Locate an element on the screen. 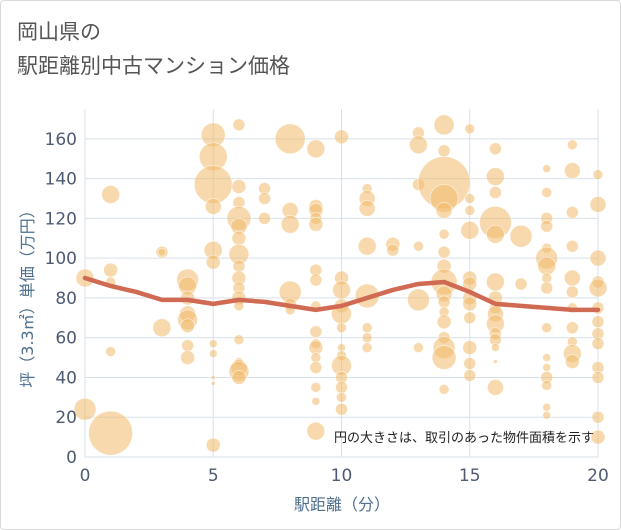 This screenshot has width=621, height=530. y-tick-label-3: 60 is located at coordinates (66, 339).